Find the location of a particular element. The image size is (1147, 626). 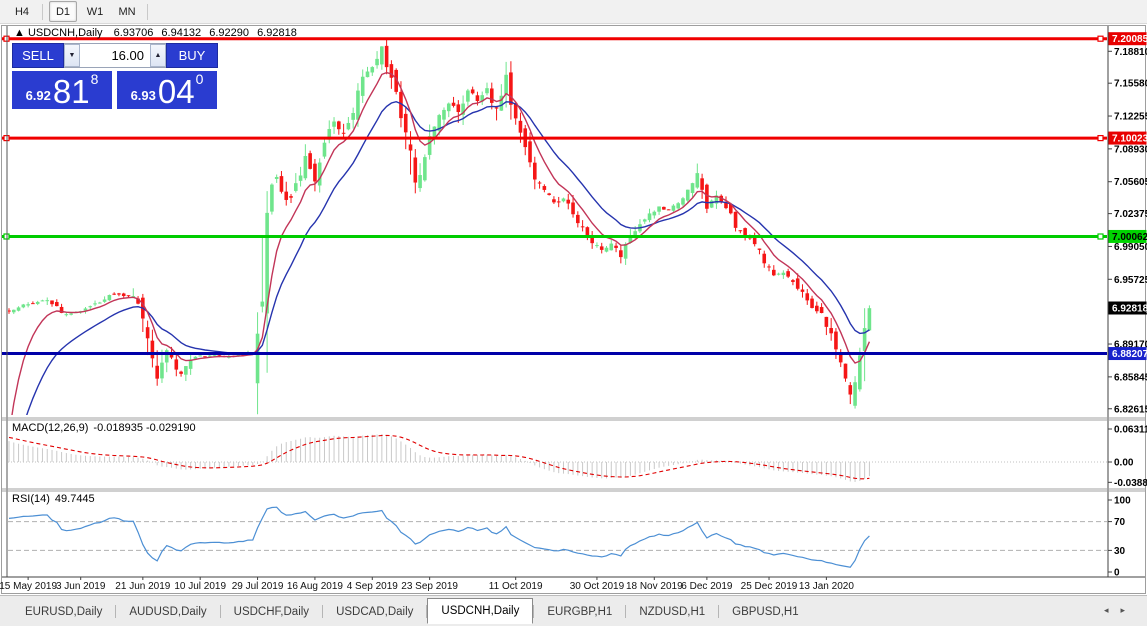

date-label: 18 Nov 2019 is located at coordinates (654, 586).